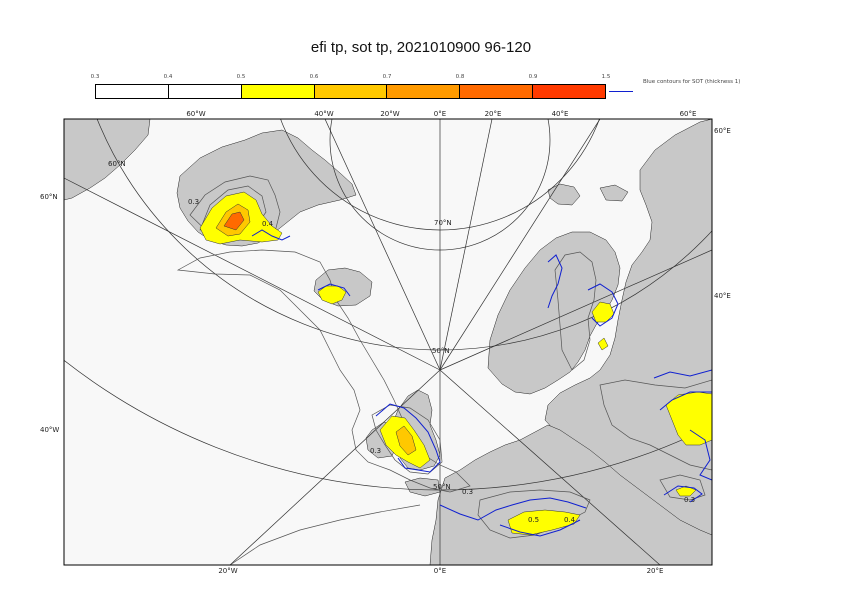 The width and height of the screenshot is (842, 596). What do you see at coordinates (117, 164) in the screenshot?
I see `lat-label: 60°N` at bounding box center [117, 164].